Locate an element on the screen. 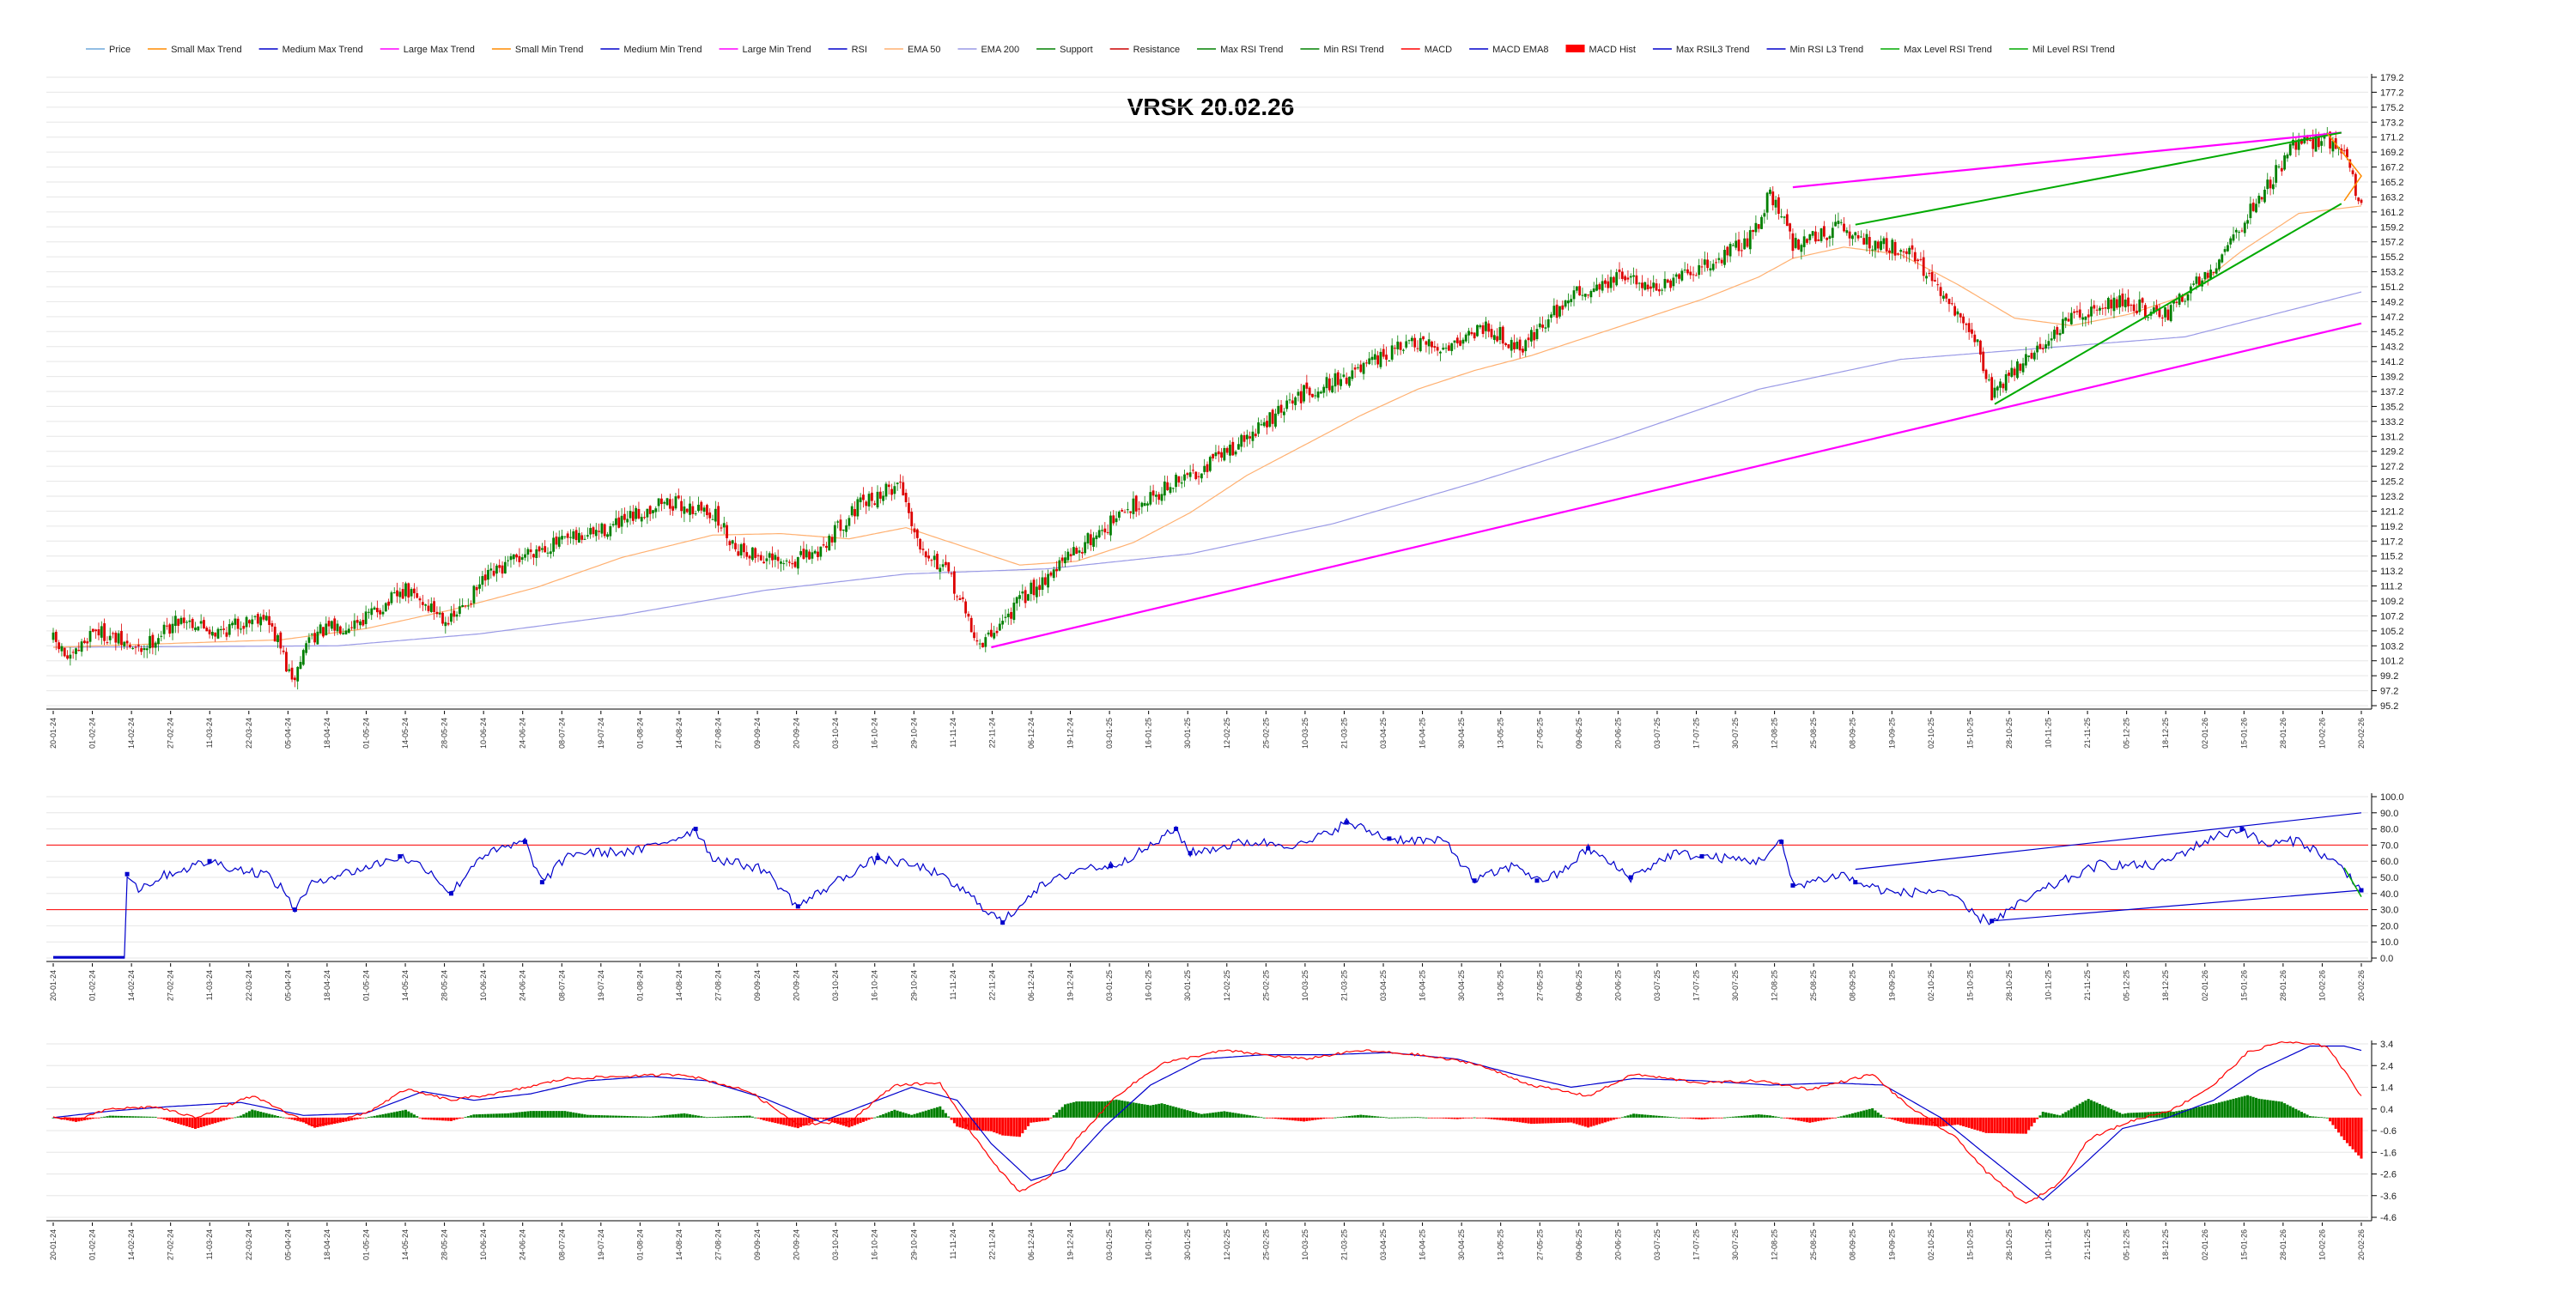 Image resolution: width=2576 pixels, height=1292 pixels. y-tick-label: 167.2 is located at coordinates (2392, 168).